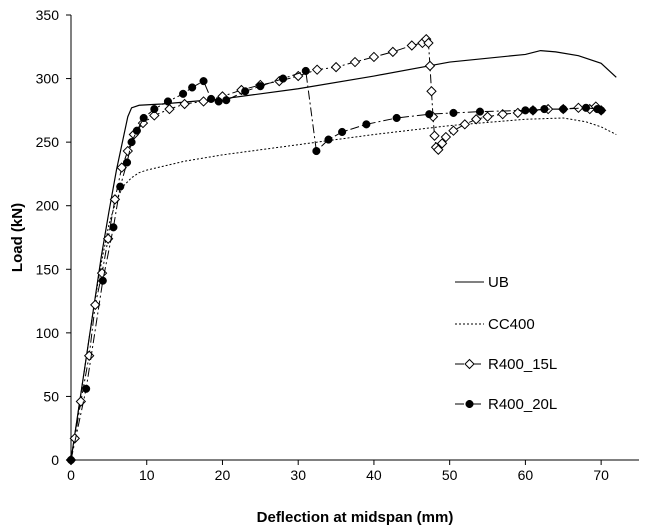 This screenshot has width=651, height=531. What do you see at coordinates (223, 475) in the screenshot?
I see `x-tick-label: 20` at bounding box center [223, 475].